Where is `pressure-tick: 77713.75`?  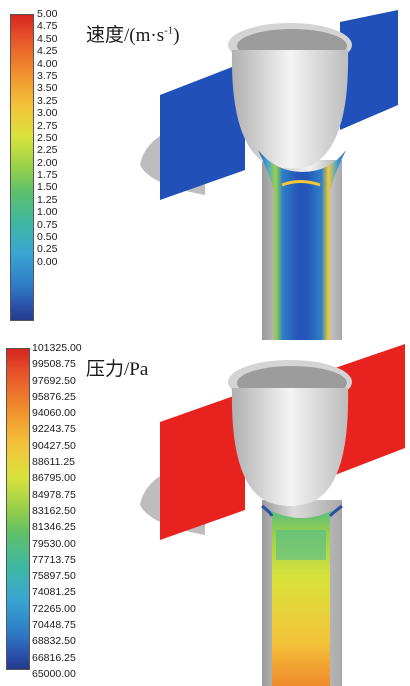 pressure-tick: 77713.75 is located at coordinates (54, 559).